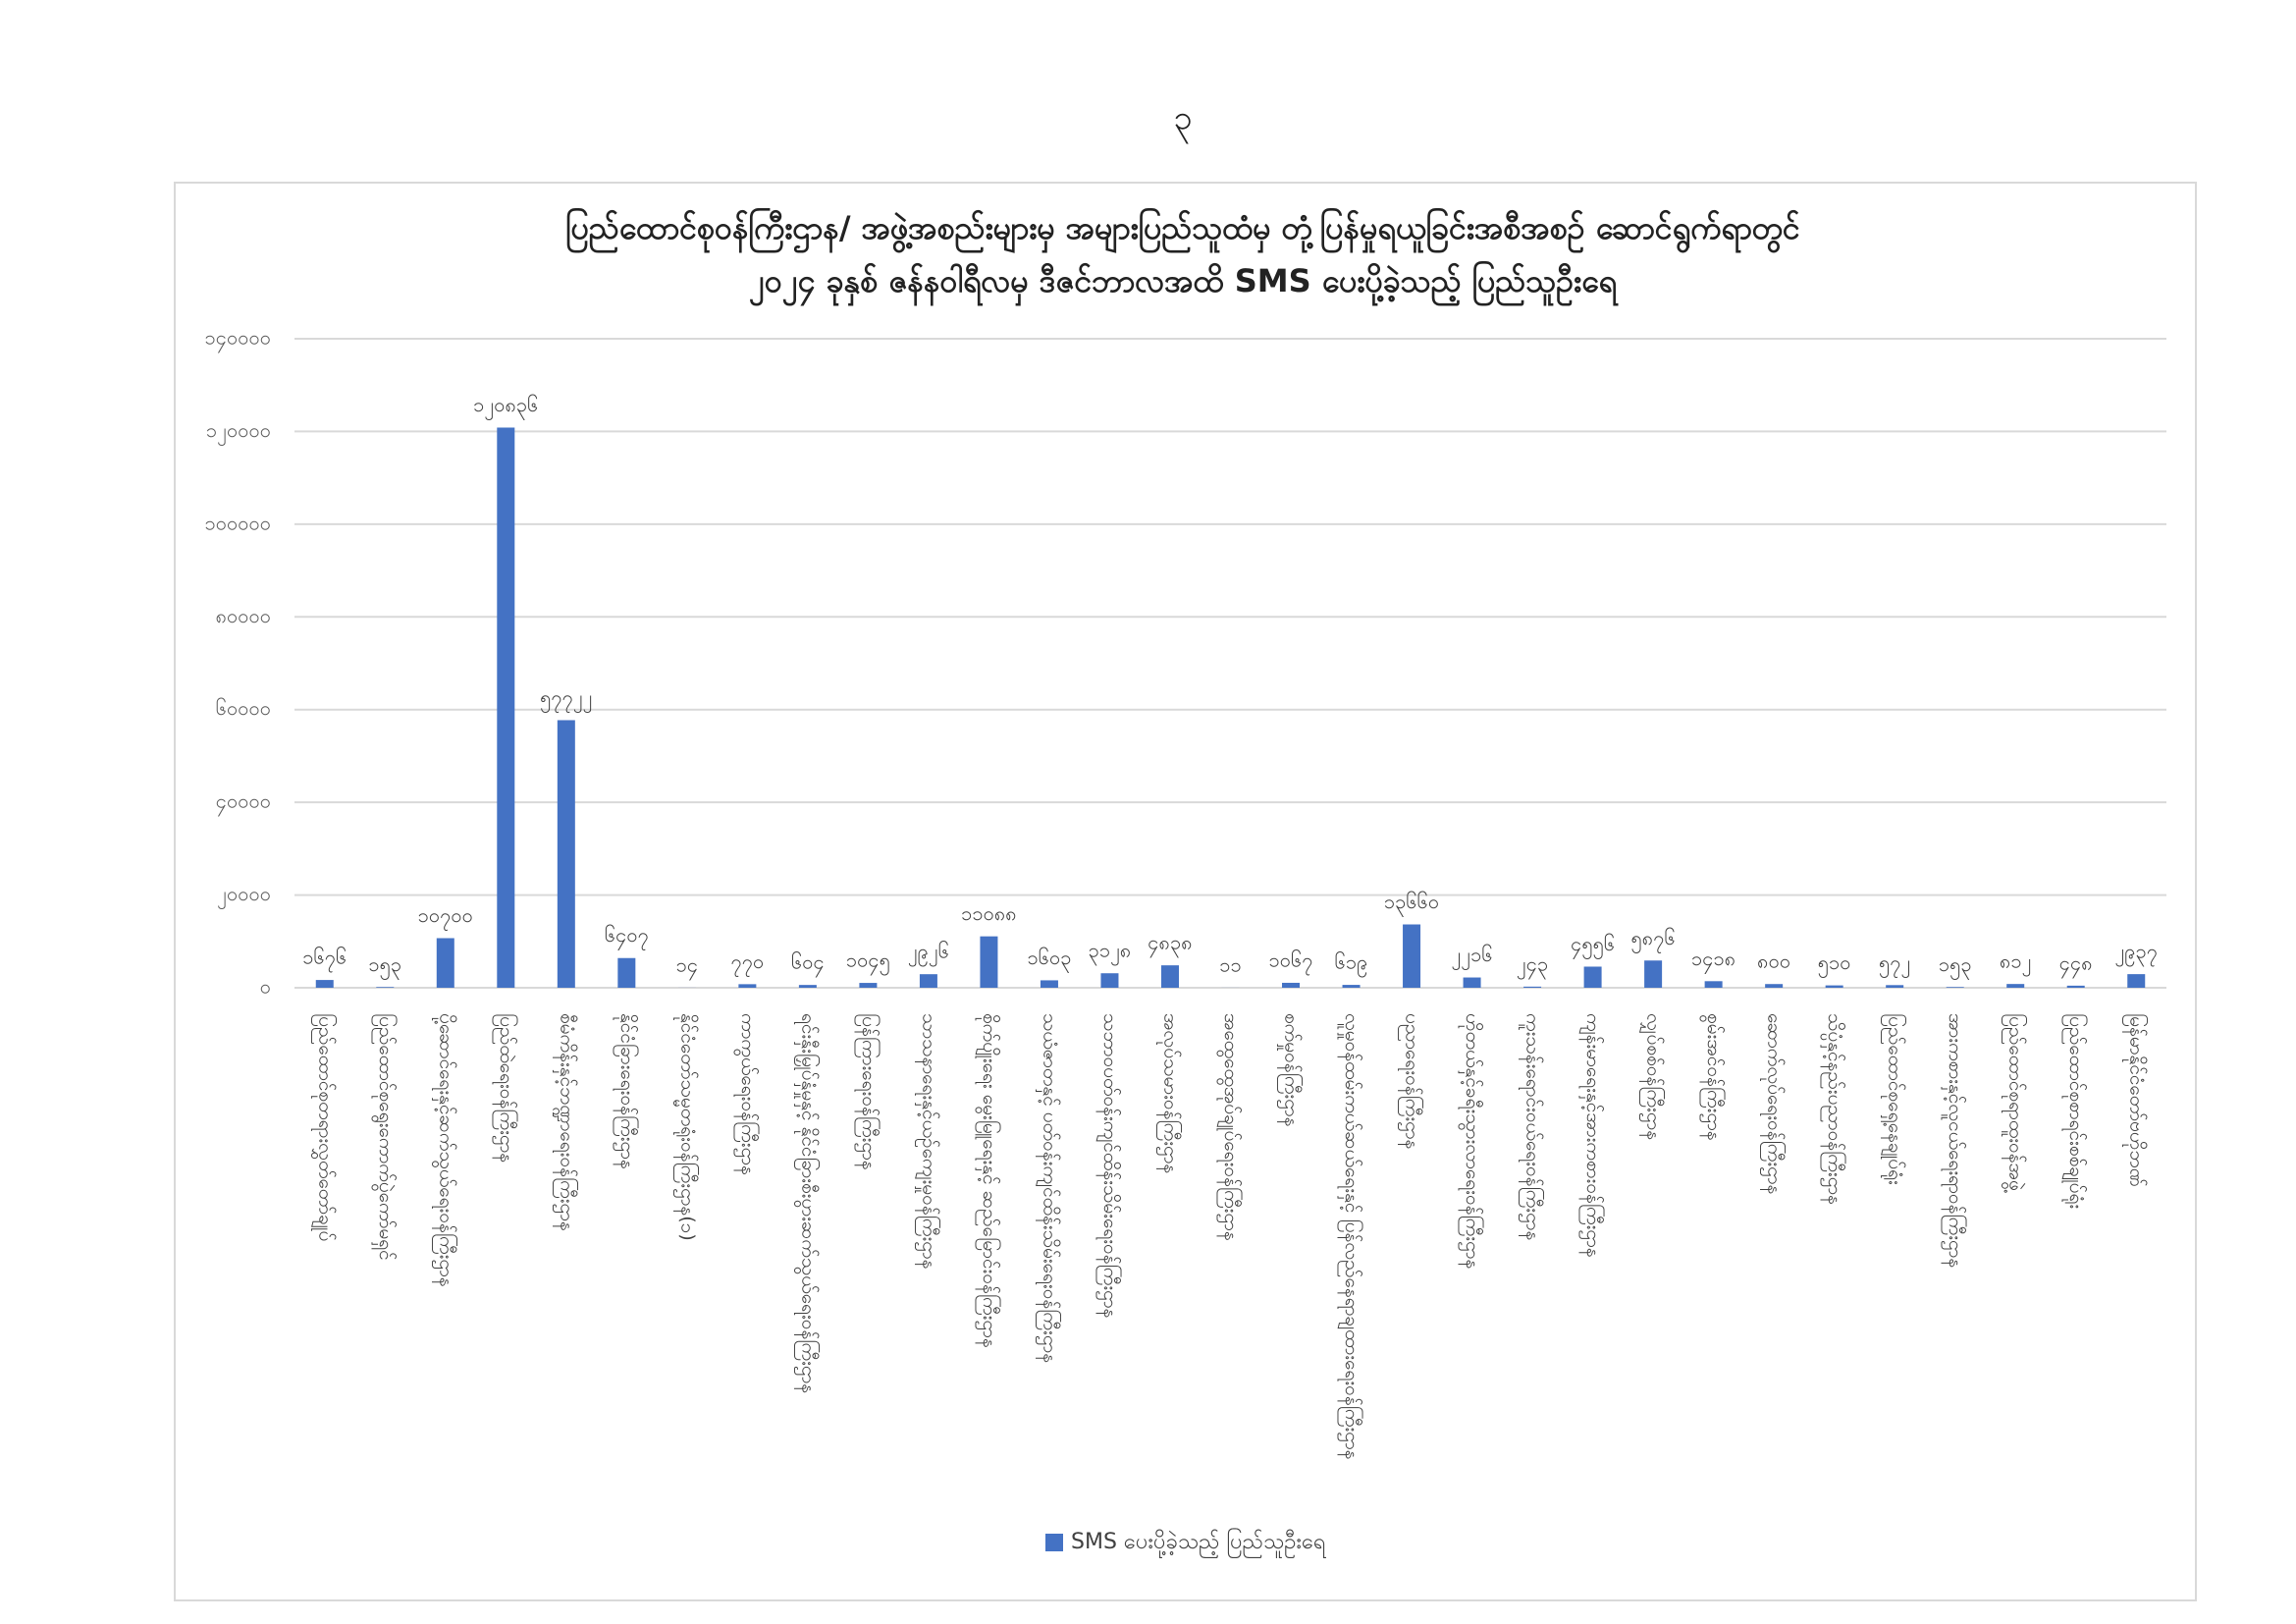  Describe the element at coordinates (928, 953) in the screenshot. I see `data-label: ၂၉၂၆` at that location.